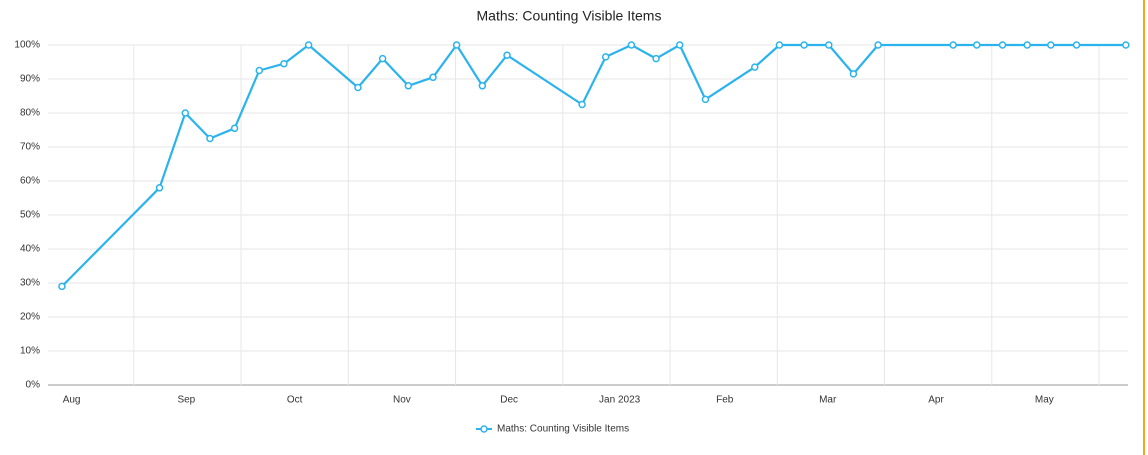 The image size is (1148, 455). What do you see at coordinates (30, 249) in the screenshot?
I see `y-tick-label: 40%` at bounding box center [30, 249].